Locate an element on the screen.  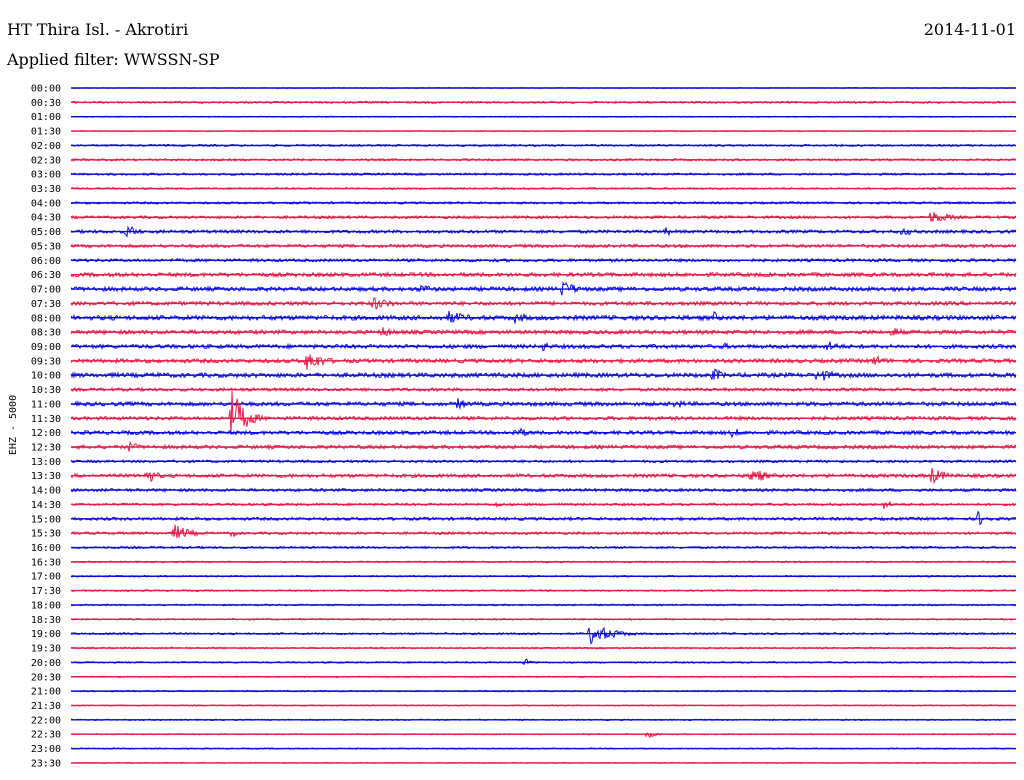
time-label: 01:30 is located at coordinates (46, 132).